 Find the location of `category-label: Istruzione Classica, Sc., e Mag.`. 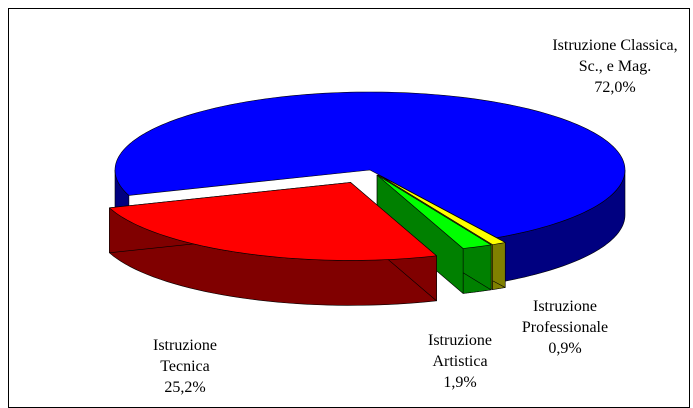

category-label: Istruzione Classica, Sc., e Mag. is located at coordinates (615, 56).